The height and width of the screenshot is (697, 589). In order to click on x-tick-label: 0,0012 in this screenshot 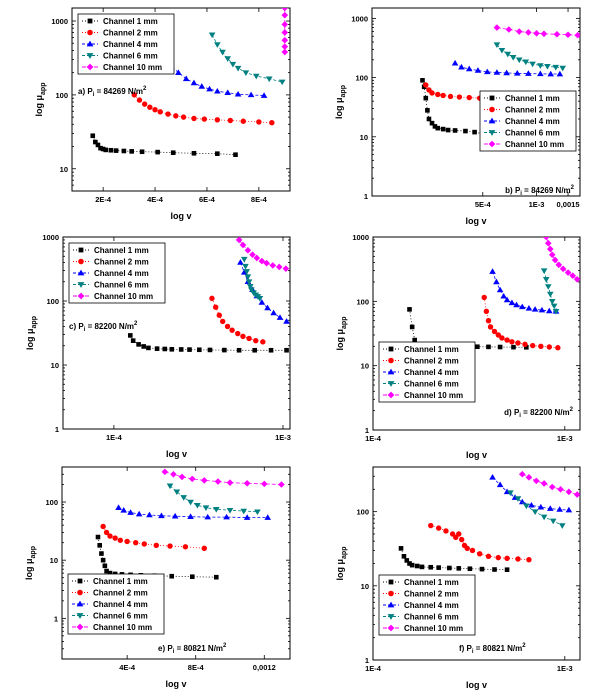, I will do `click(264, 667)`.